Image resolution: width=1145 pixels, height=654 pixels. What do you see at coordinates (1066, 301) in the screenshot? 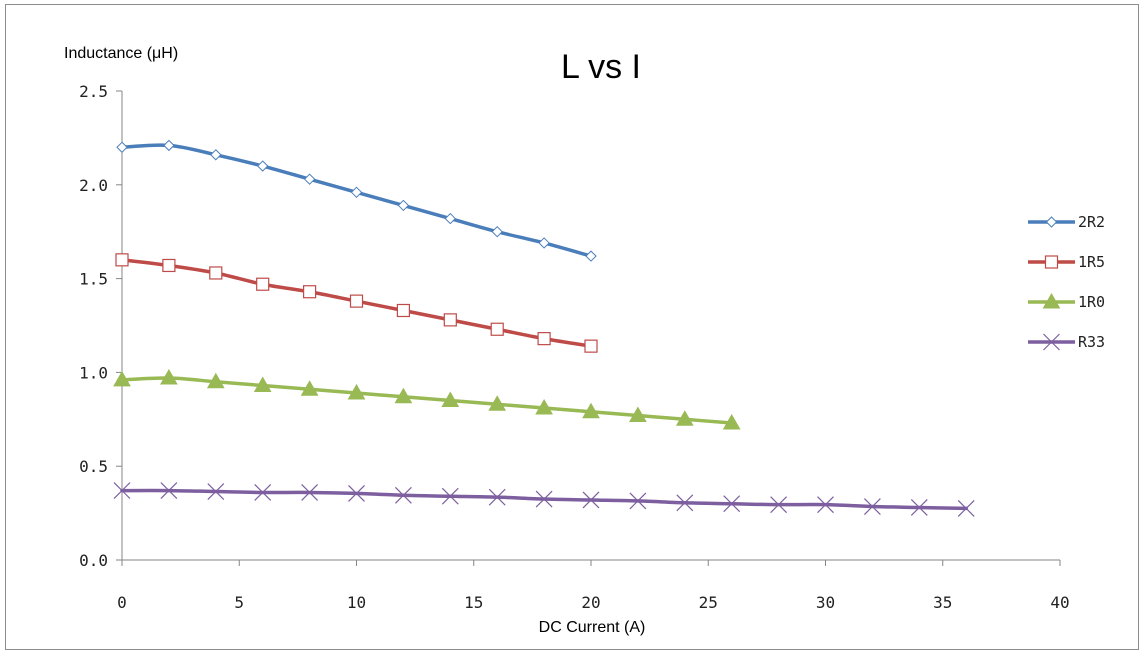
I see `legend-item-1r0: 1R0` at bounding box center [1066, 301].